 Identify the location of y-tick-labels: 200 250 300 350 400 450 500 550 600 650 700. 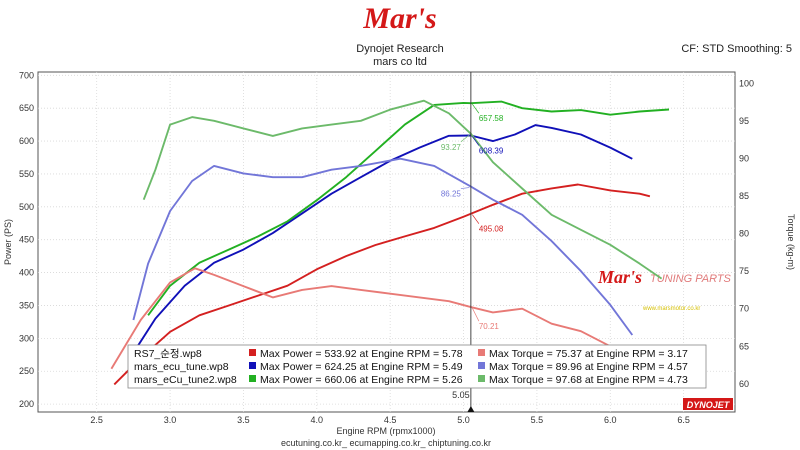
(26, 239).